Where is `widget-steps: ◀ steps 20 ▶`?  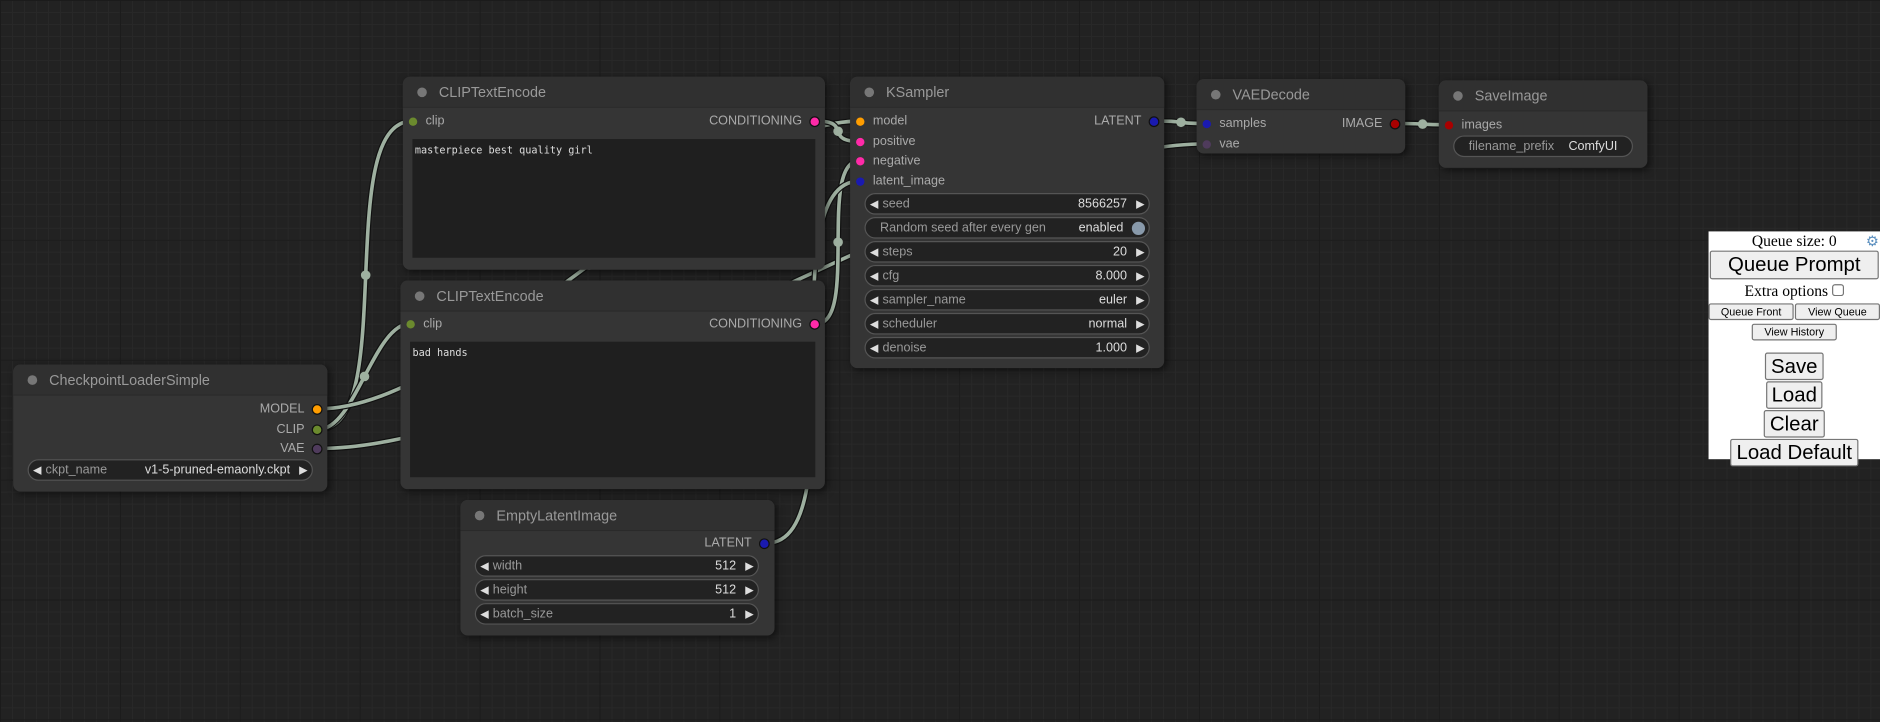 widget-steps: ◀ steps 20 ▶ is located at coordinates (1007, 251).